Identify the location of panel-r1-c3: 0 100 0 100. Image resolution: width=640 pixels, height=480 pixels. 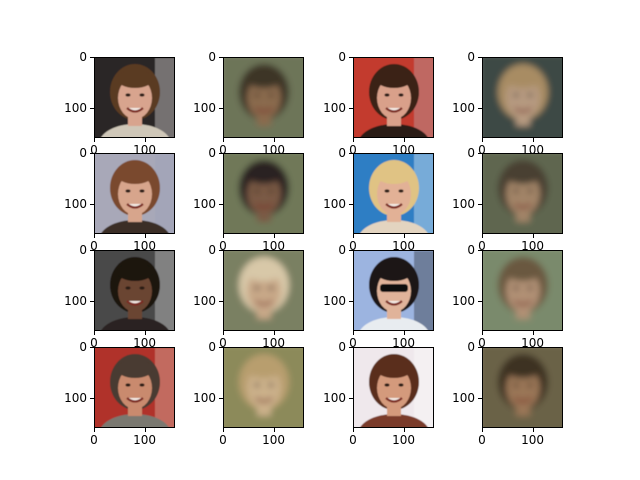
(378, 103).